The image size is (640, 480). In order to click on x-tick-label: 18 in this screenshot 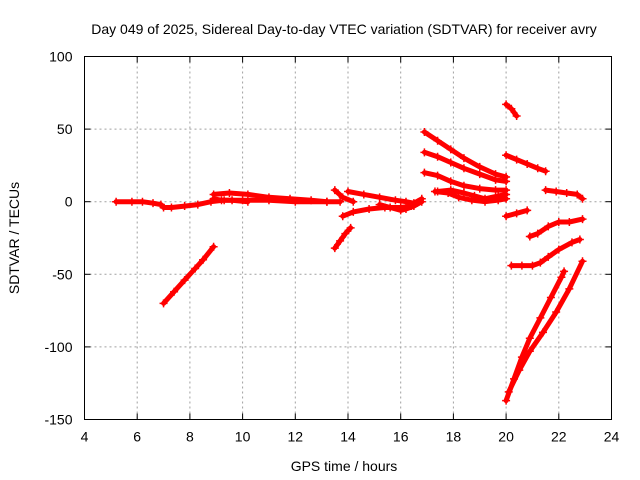, I will do `click(454, 437)`.